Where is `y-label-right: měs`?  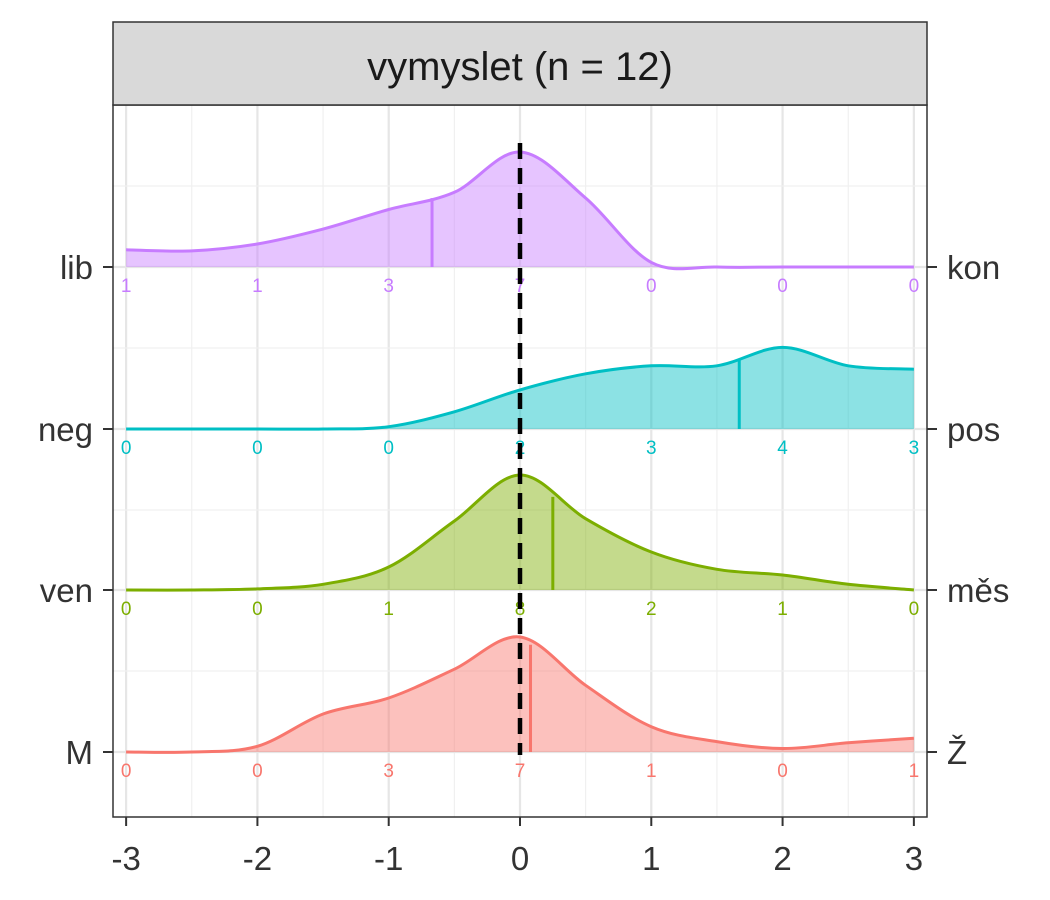
y-label-right: měs is located at coordinates (978, 590).